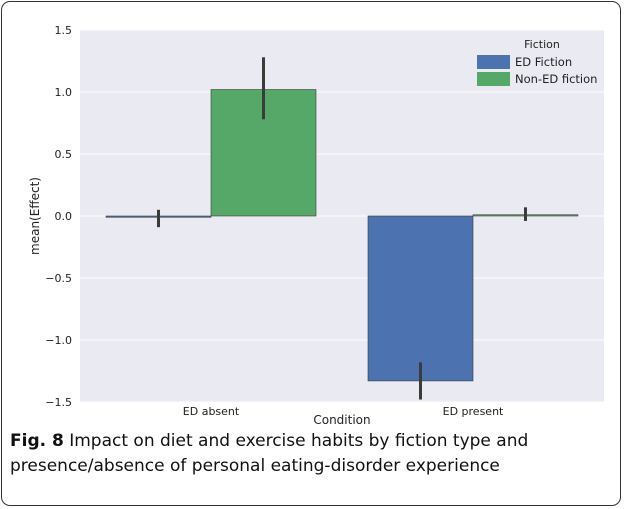  I want to click on y-tick-label: −1.5, so click(58, 402).